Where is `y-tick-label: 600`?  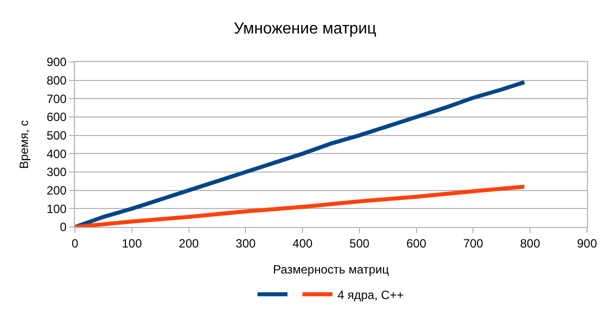 y-tick-label: 600 is located at coordinates (56, 117).